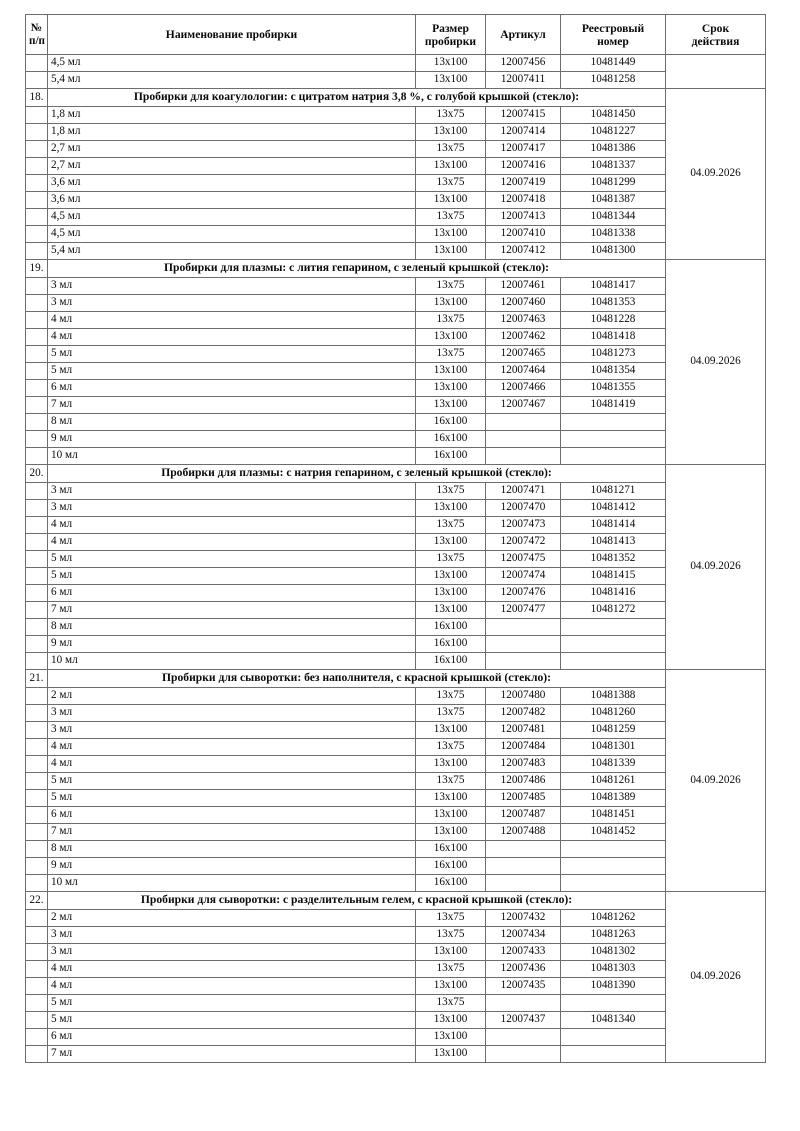 Image resolution: width=800 pixels, height=1131 pixels. I want to click on registry-number-cell: 10481353, so click(613, 303).